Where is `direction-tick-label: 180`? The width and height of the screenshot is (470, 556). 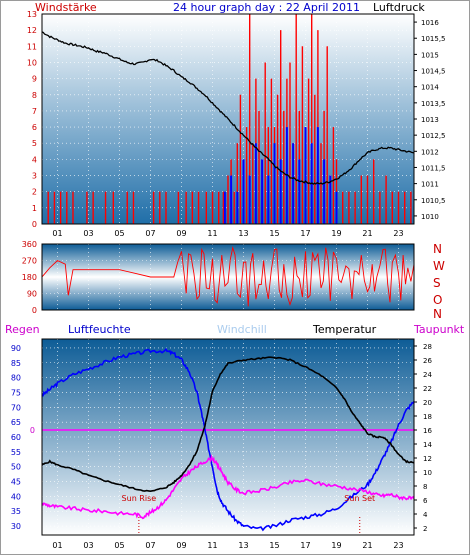 direction-tick-label: 180 is located at coordinates (29, 277).